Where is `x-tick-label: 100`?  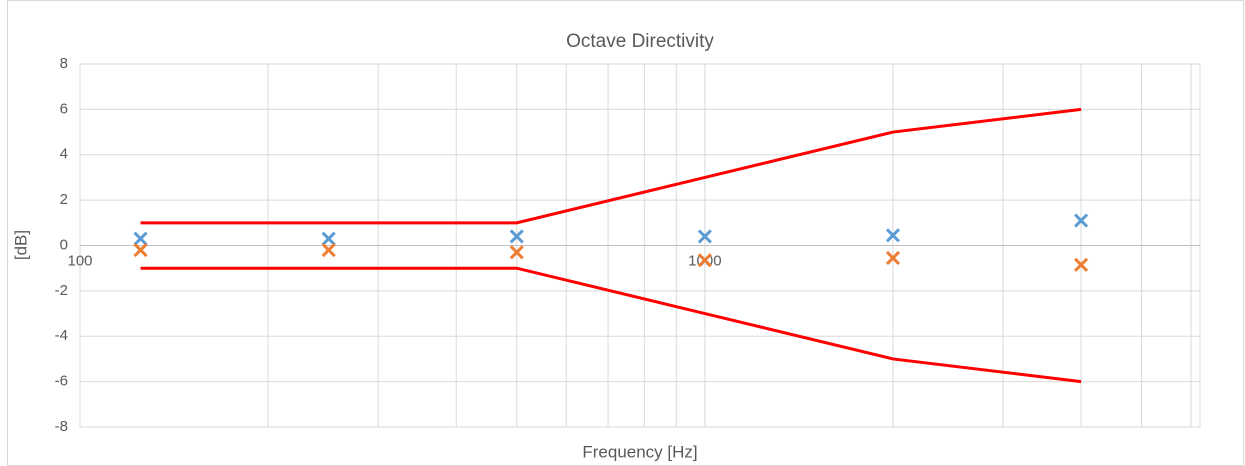 x-tick-label: 100 is located at coordinates (79, 260).